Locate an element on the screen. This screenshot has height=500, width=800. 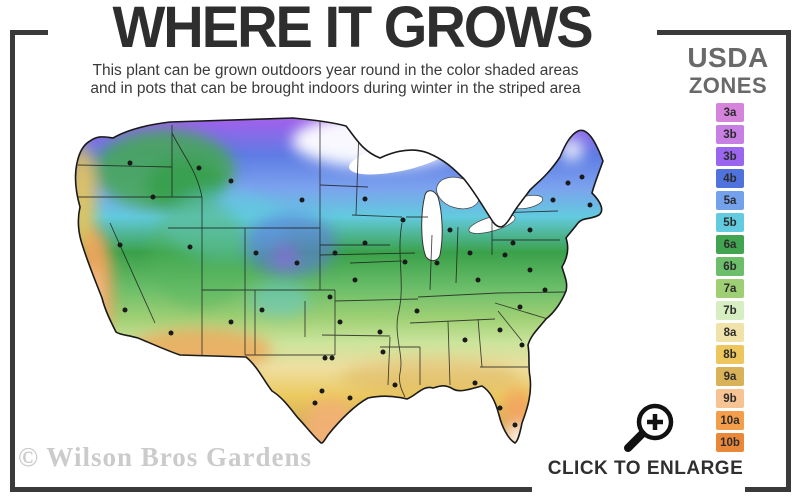
frame-border-bottom-left is located at coordinates (271, 489).